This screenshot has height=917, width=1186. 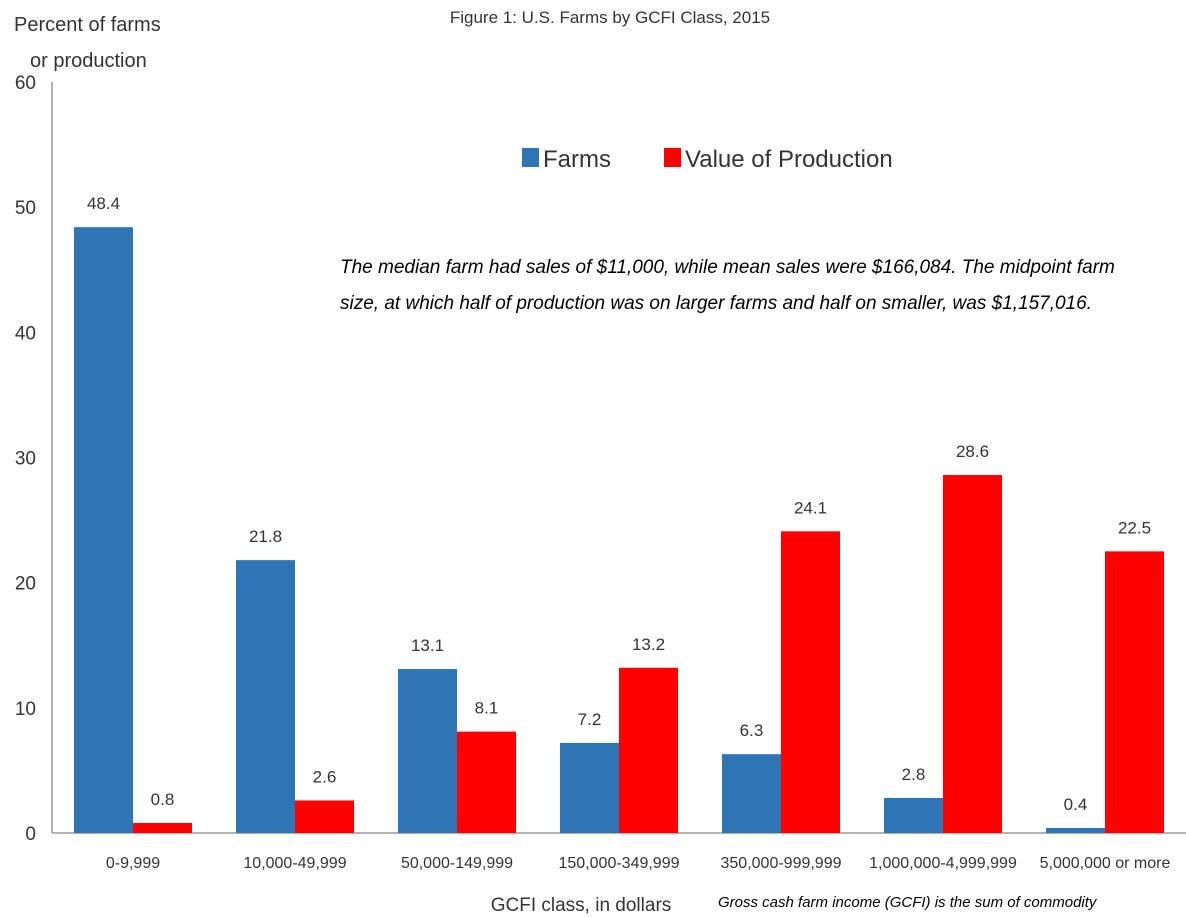 What do you see at coordinates (530, 157) in the screenshot?
I see `legend-swatch-farms` at bounding box center [530, 157].